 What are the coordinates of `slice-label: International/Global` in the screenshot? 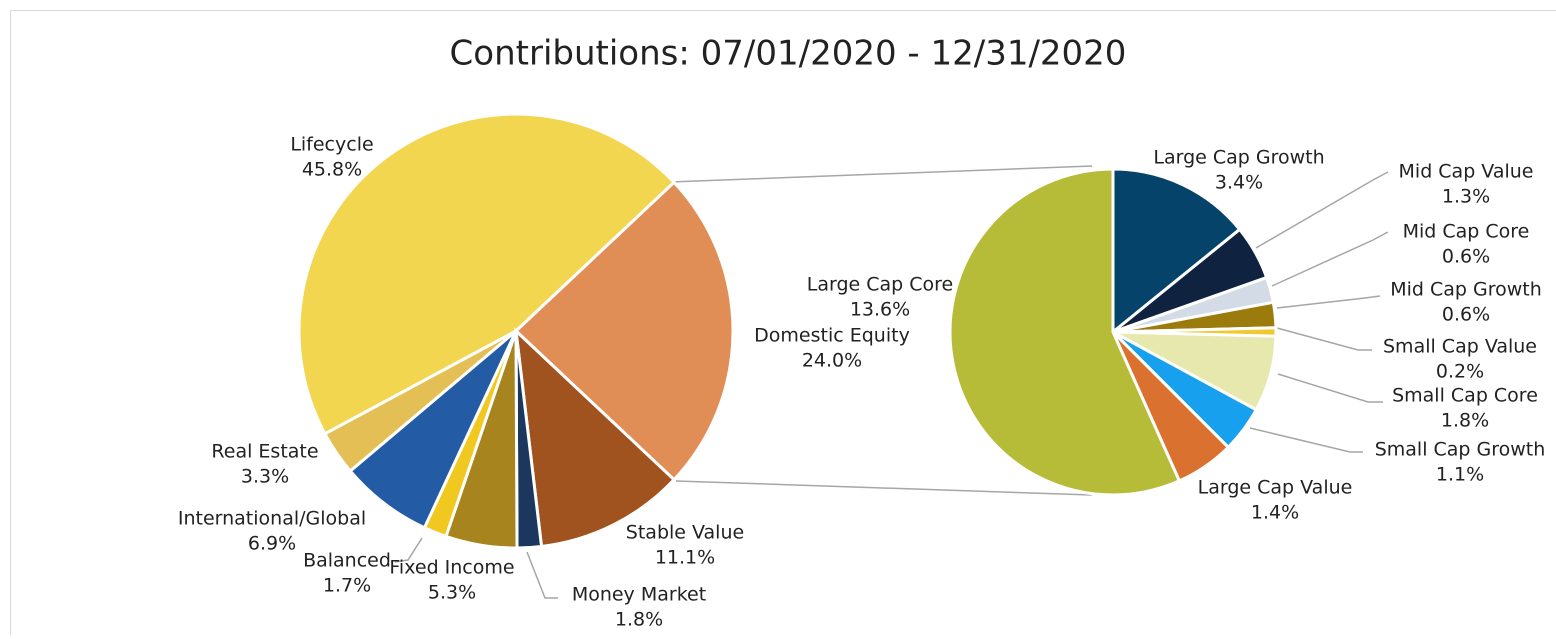 It's located at (272, 519).